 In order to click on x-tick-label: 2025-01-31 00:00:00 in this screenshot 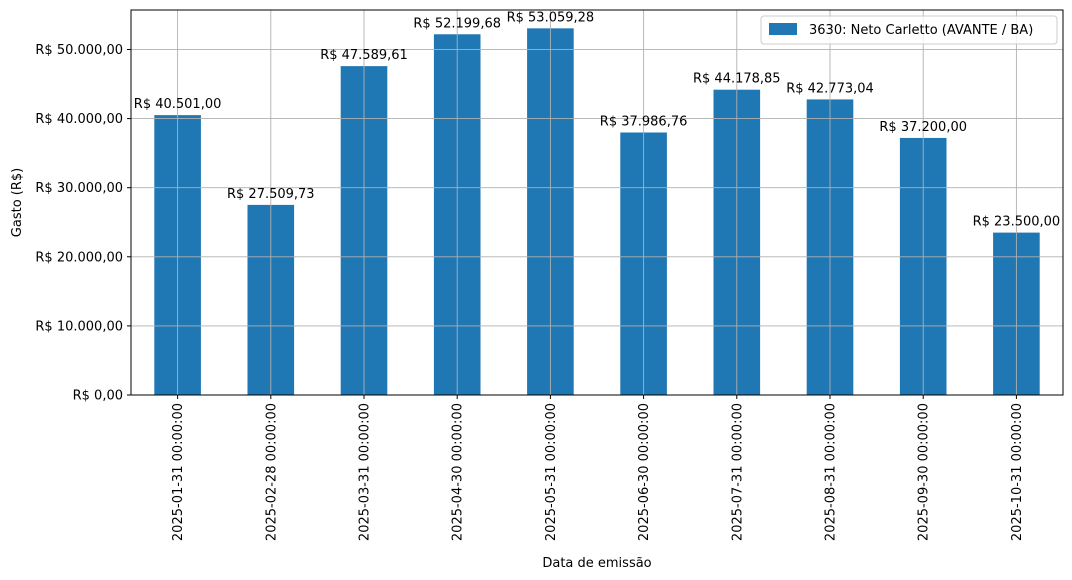, I will do `click(178, 472)`.